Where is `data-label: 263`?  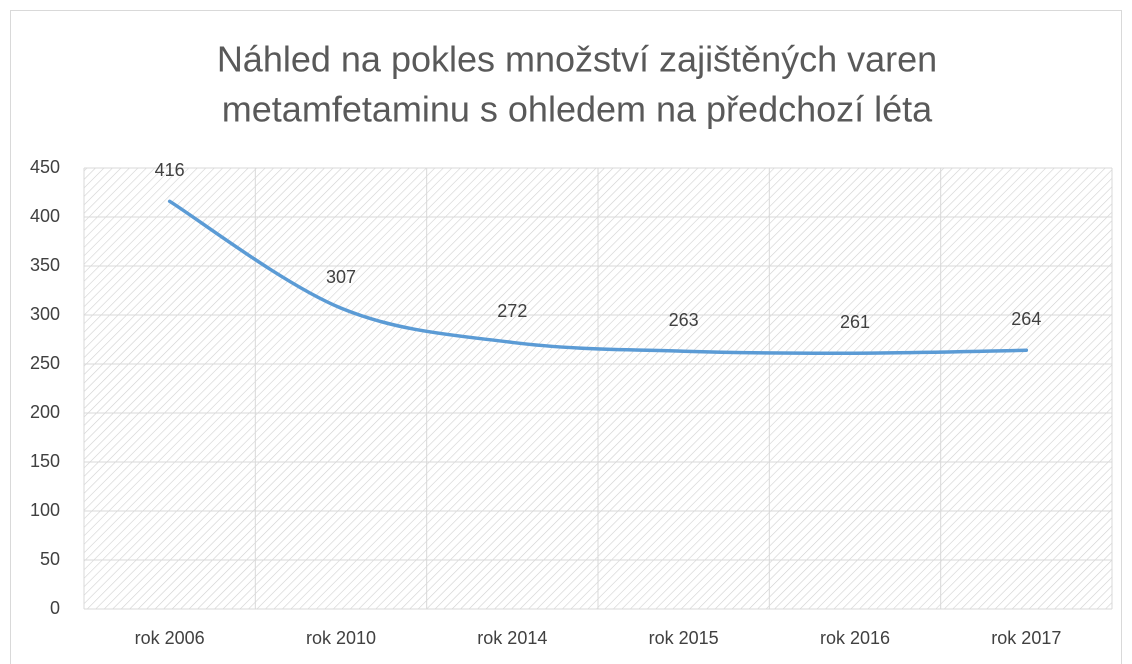
data-label: 263 is located at coordinates (684, 320).